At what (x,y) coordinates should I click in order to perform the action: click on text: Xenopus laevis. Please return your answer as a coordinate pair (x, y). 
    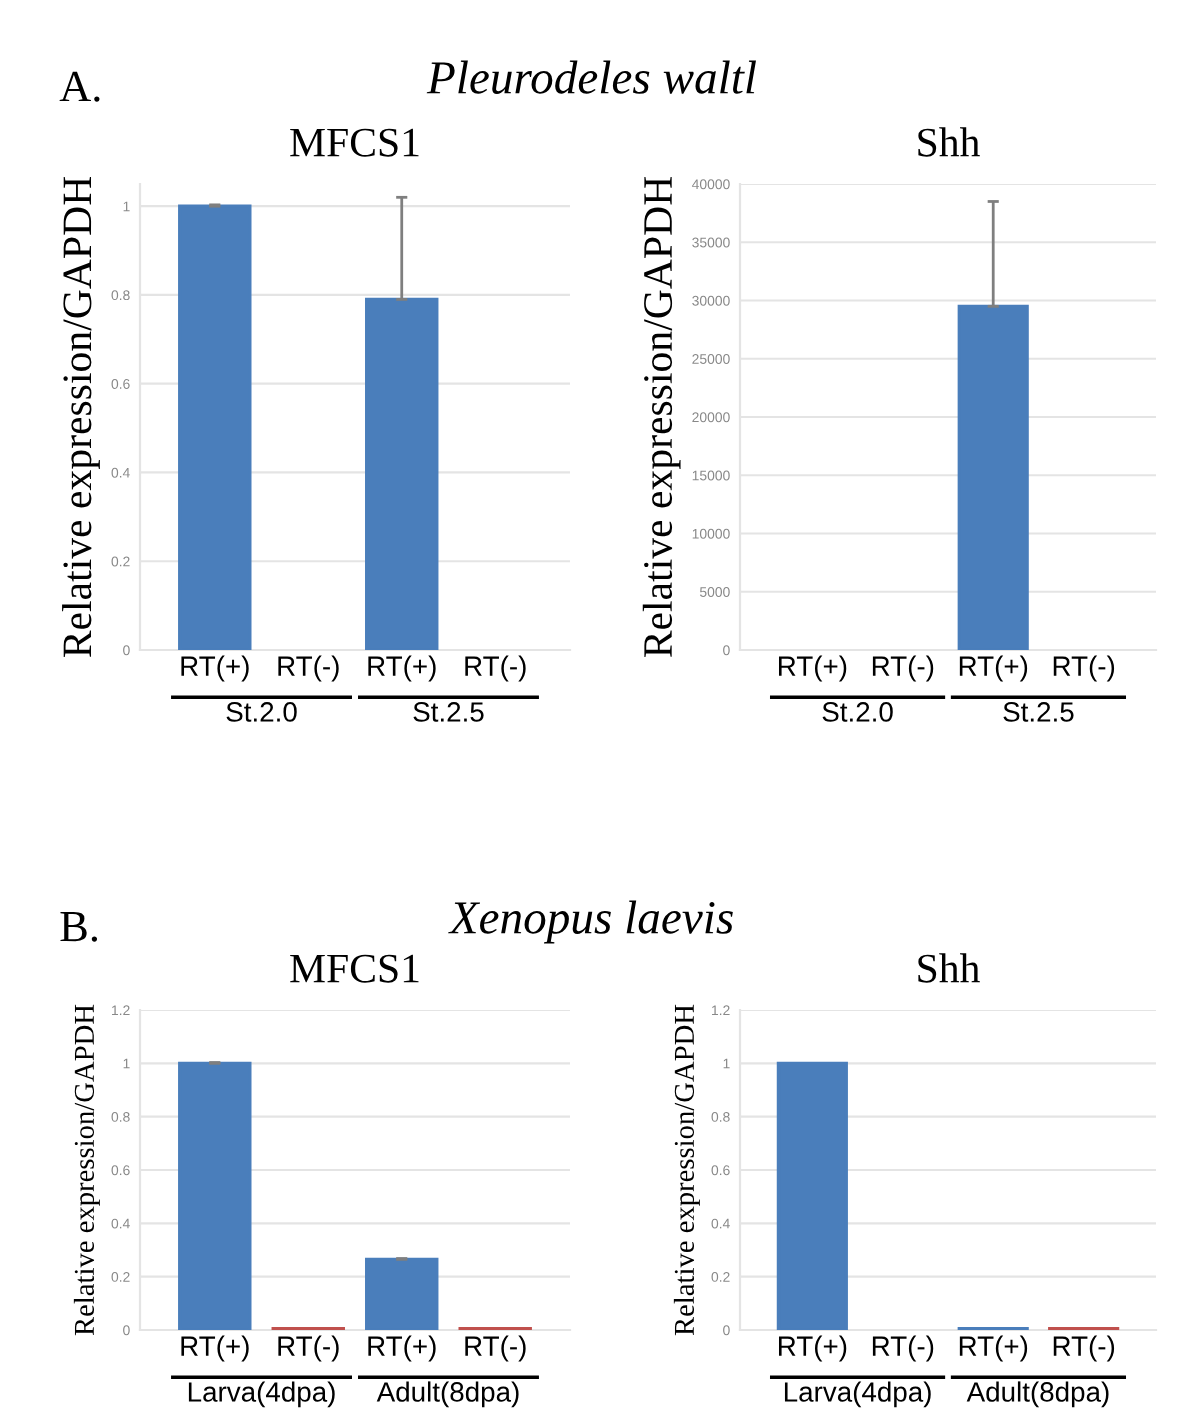
    Looking at the image, I should click on (590, 922).